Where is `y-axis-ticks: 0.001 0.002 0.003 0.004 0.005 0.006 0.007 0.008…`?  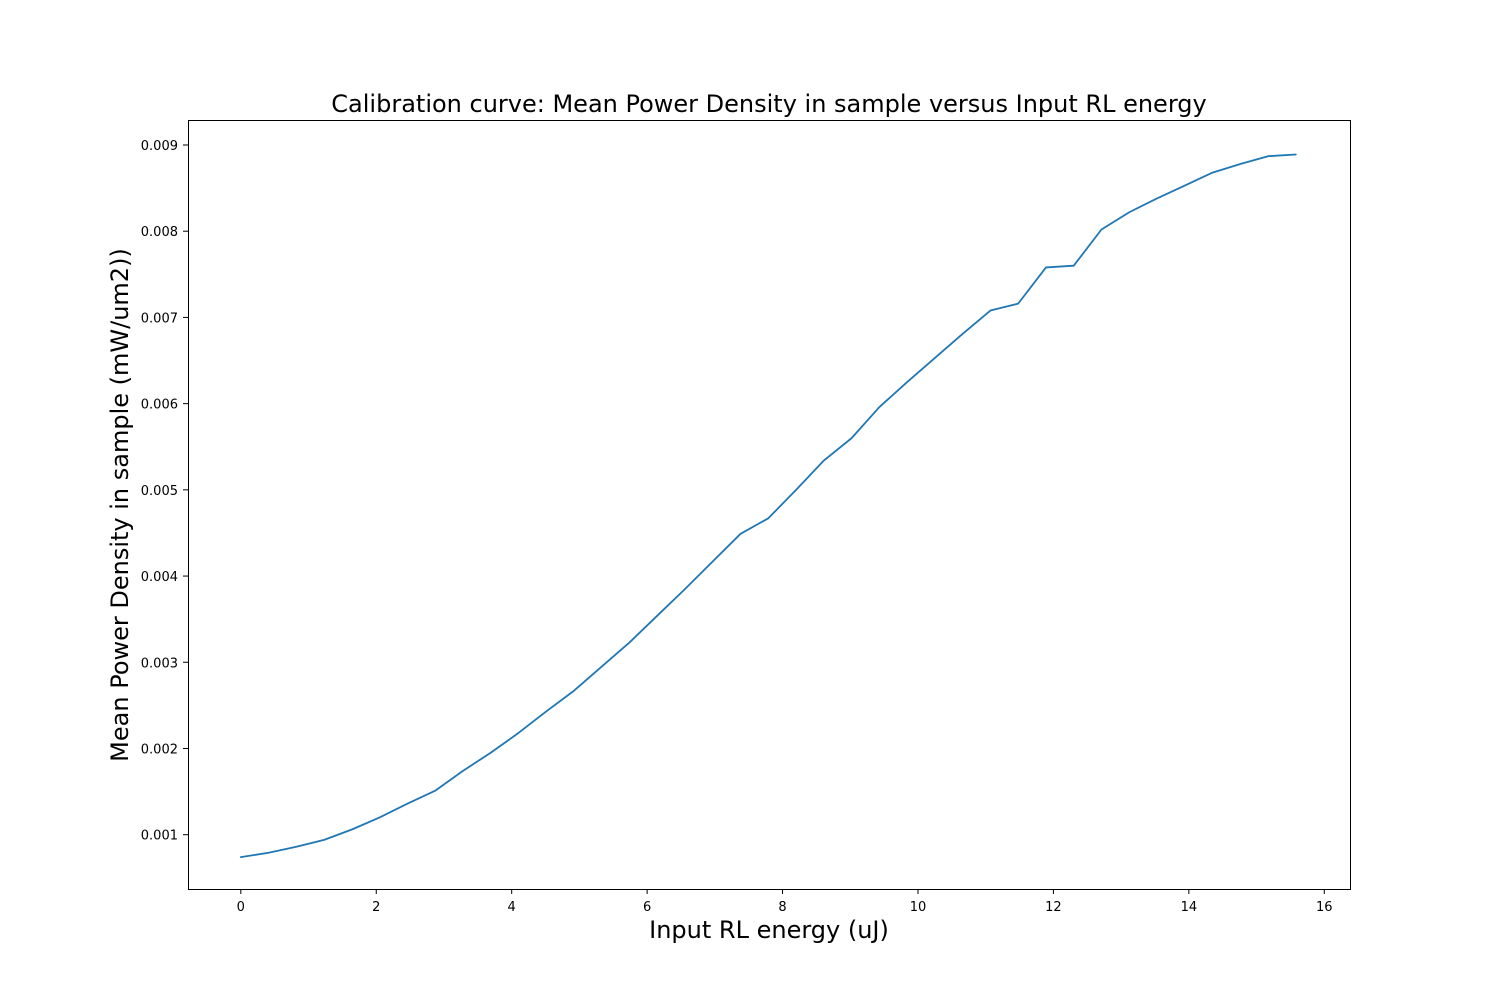
y-axis-ticks: 0.001 0.002 0.003 0.004 0.005 0.006 0.007 0.008… is located at coordinates (164, 491).